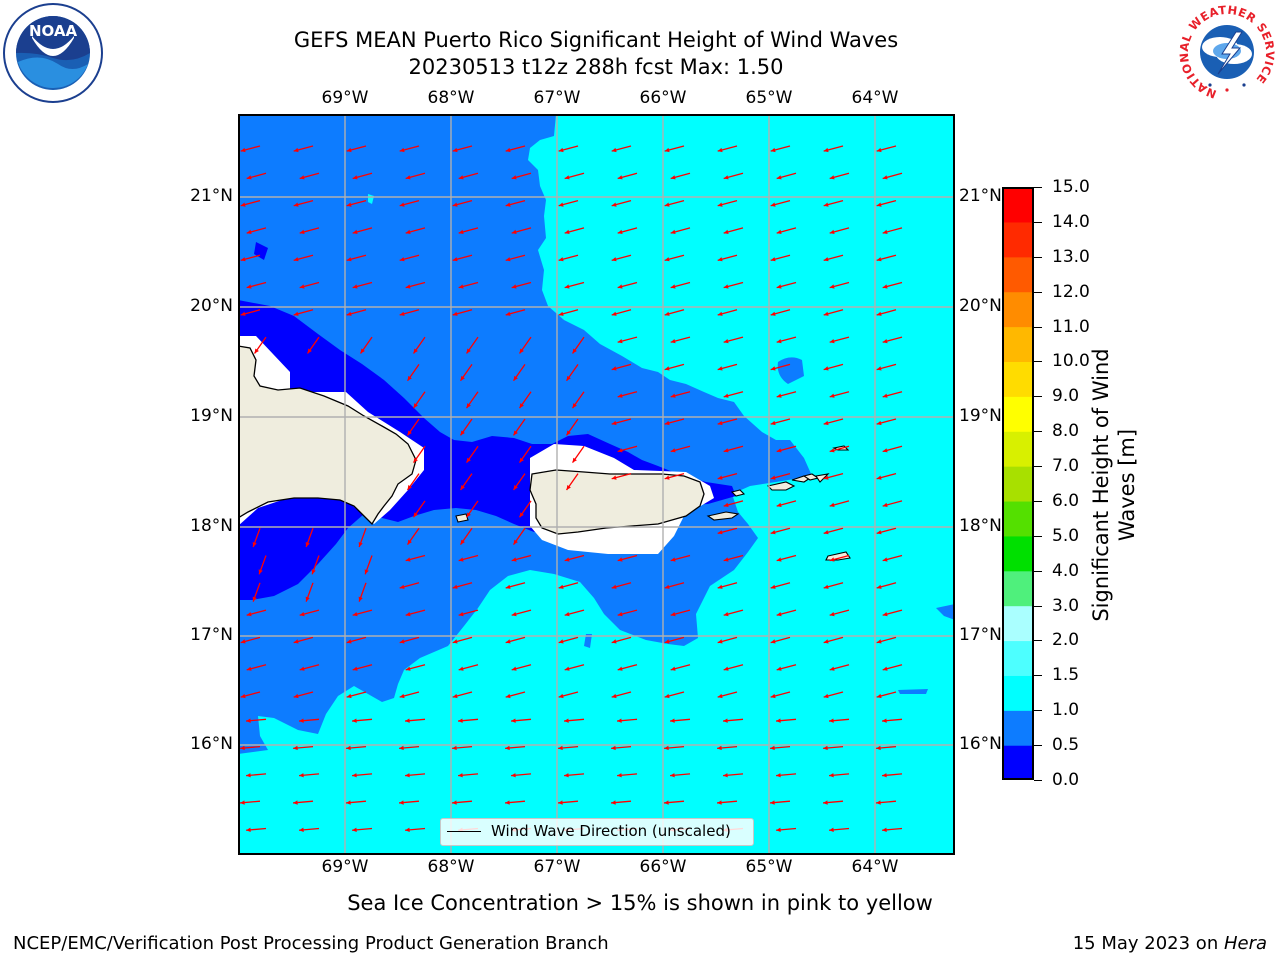 Image resolution: width=1280 pixels, height=960 pixels. I want to click on small-islands, so click(653, 503).